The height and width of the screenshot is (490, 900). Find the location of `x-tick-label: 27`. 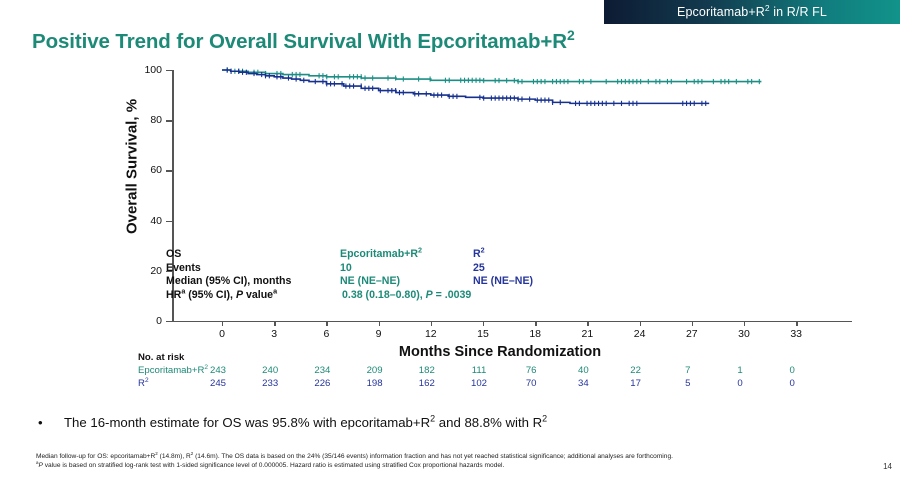

x-tick-label: 27 is located at coordinates (691, 334).